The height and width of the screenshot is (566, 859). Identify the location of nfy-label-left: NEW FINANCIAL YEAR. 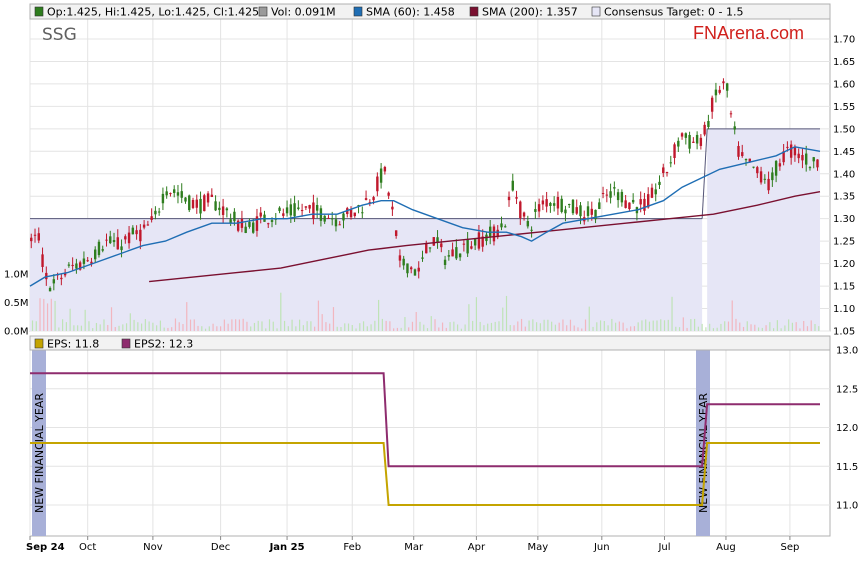
(39, 453).